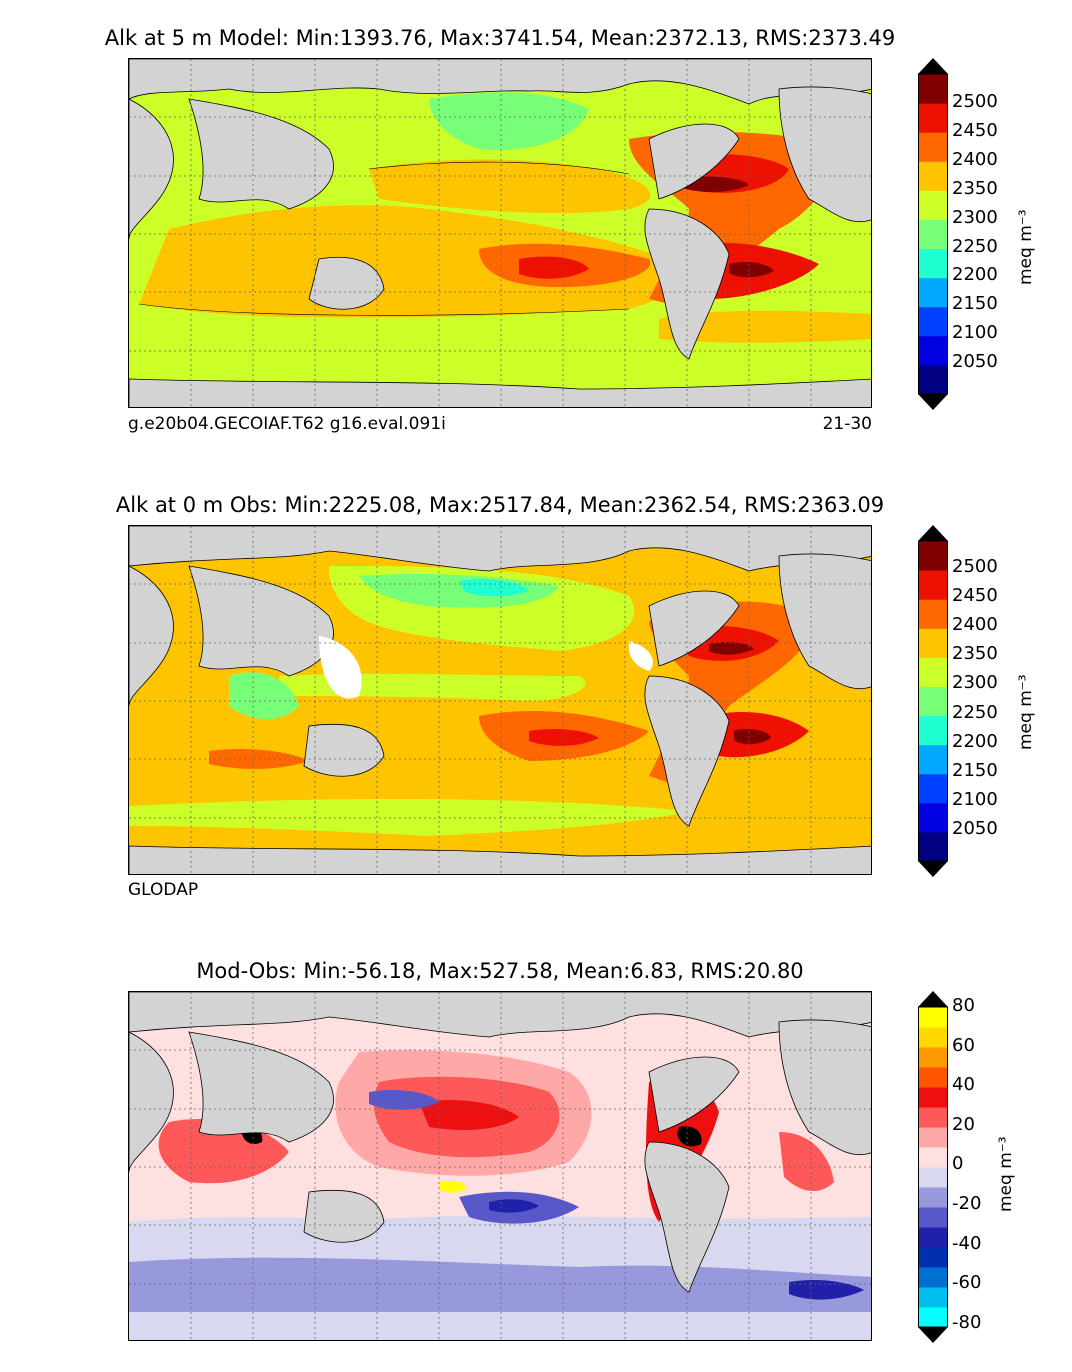 The image size is (1072, 1372). What do you see at coordinates (264, 696) in the screenshot?
I see `field-green-io` at bounding box center [264, 696].